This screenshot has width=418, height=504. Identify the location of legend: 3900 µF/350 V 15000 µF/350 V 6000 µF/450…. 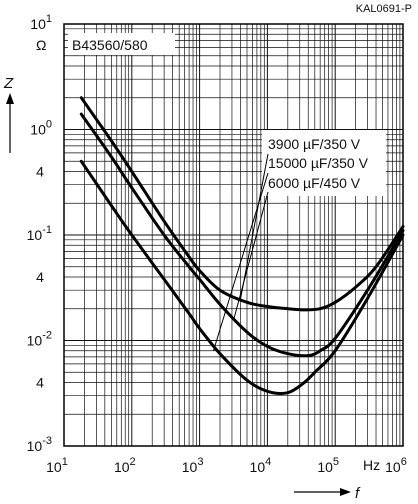
(318, 163).